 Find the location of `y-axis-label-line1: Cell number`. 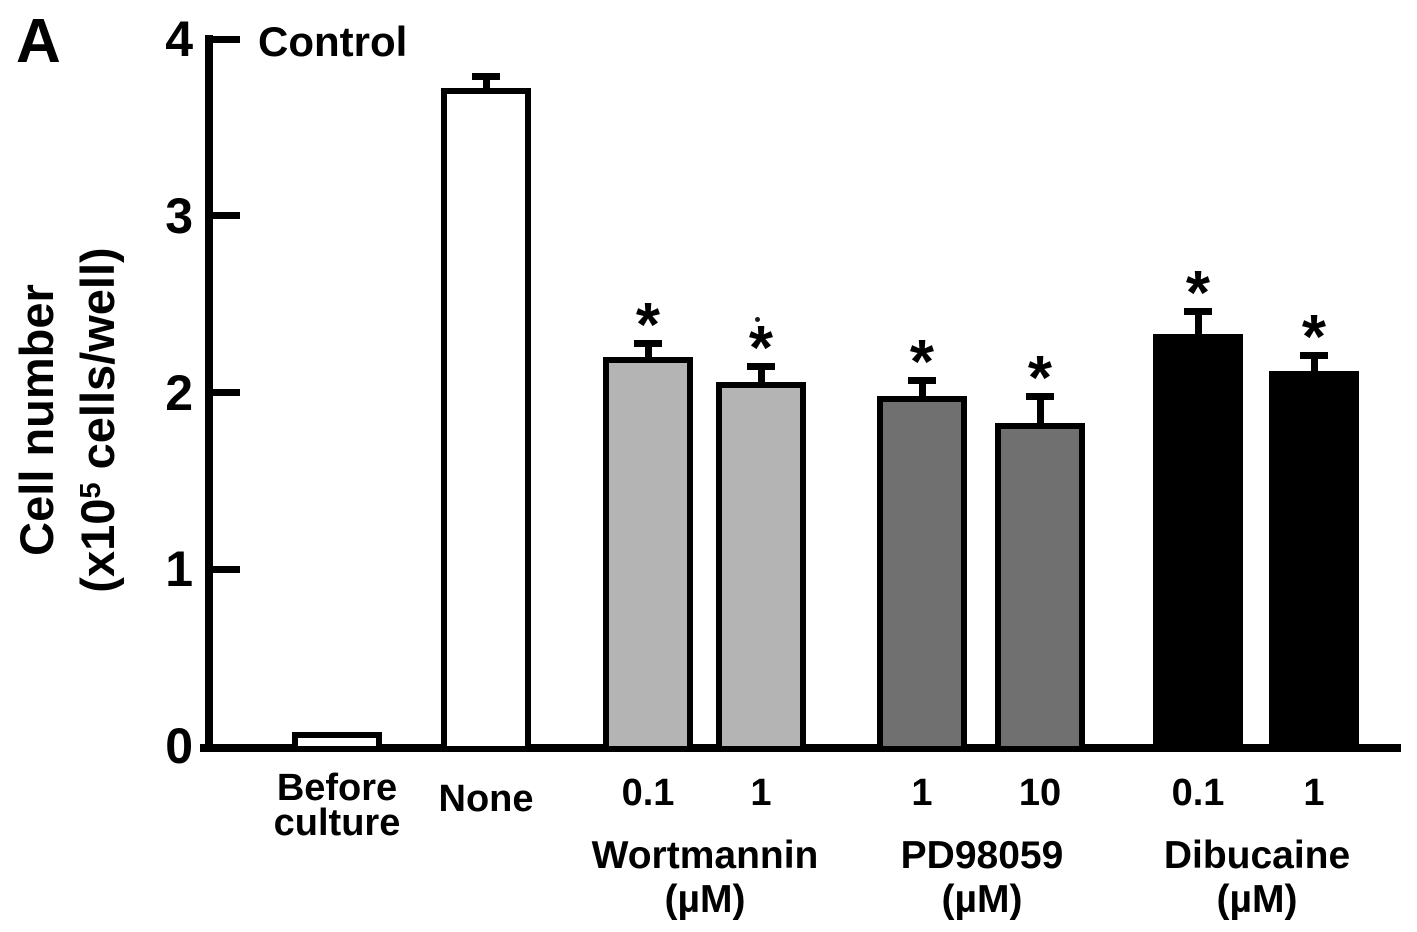

y-axis-label-line1: Cell number is located at coordinates (36, 420).